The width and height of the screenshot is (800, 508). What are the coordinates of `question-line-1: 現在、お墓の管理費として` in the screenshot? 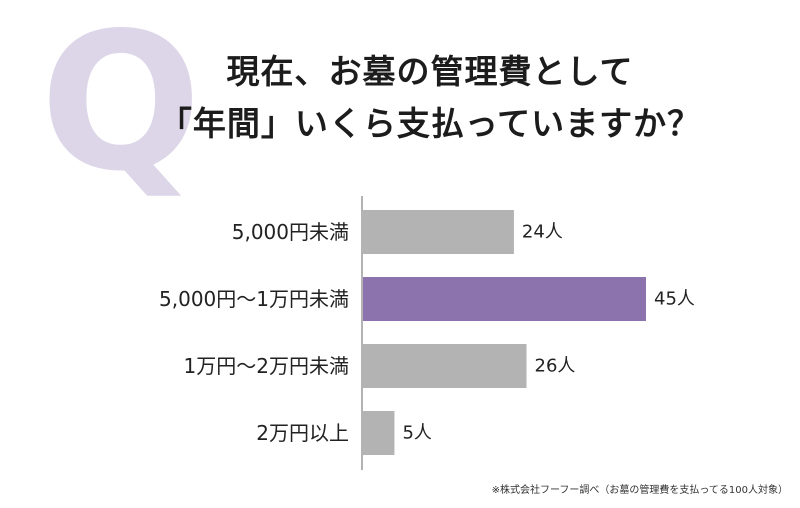 It's located at (430, 71).